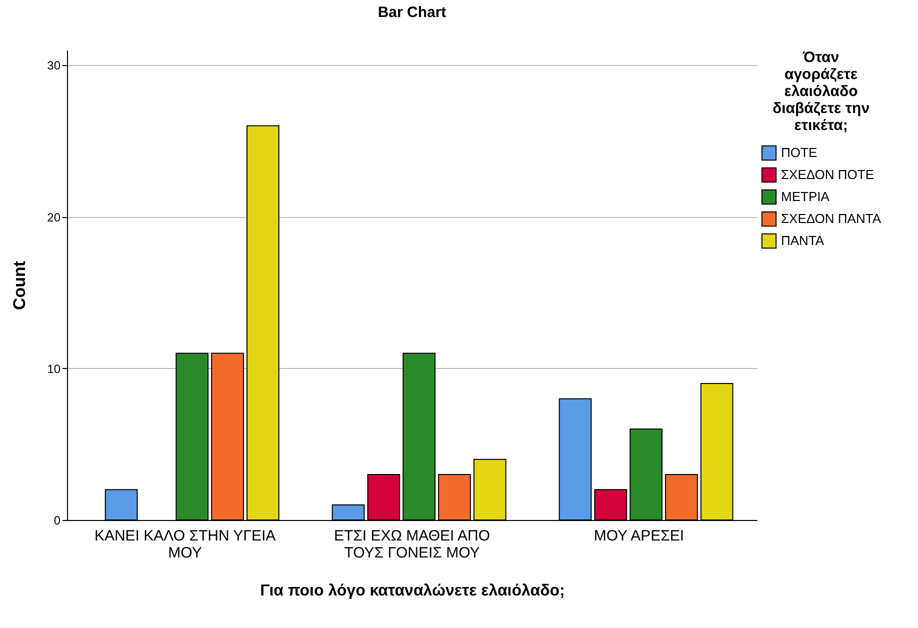 The width and height of the screenshot is (918, 628). What do you see at coordinates (57, 521) in the screenshot?
I see `y-tick-label: 0` at bounding box center [57, 521].